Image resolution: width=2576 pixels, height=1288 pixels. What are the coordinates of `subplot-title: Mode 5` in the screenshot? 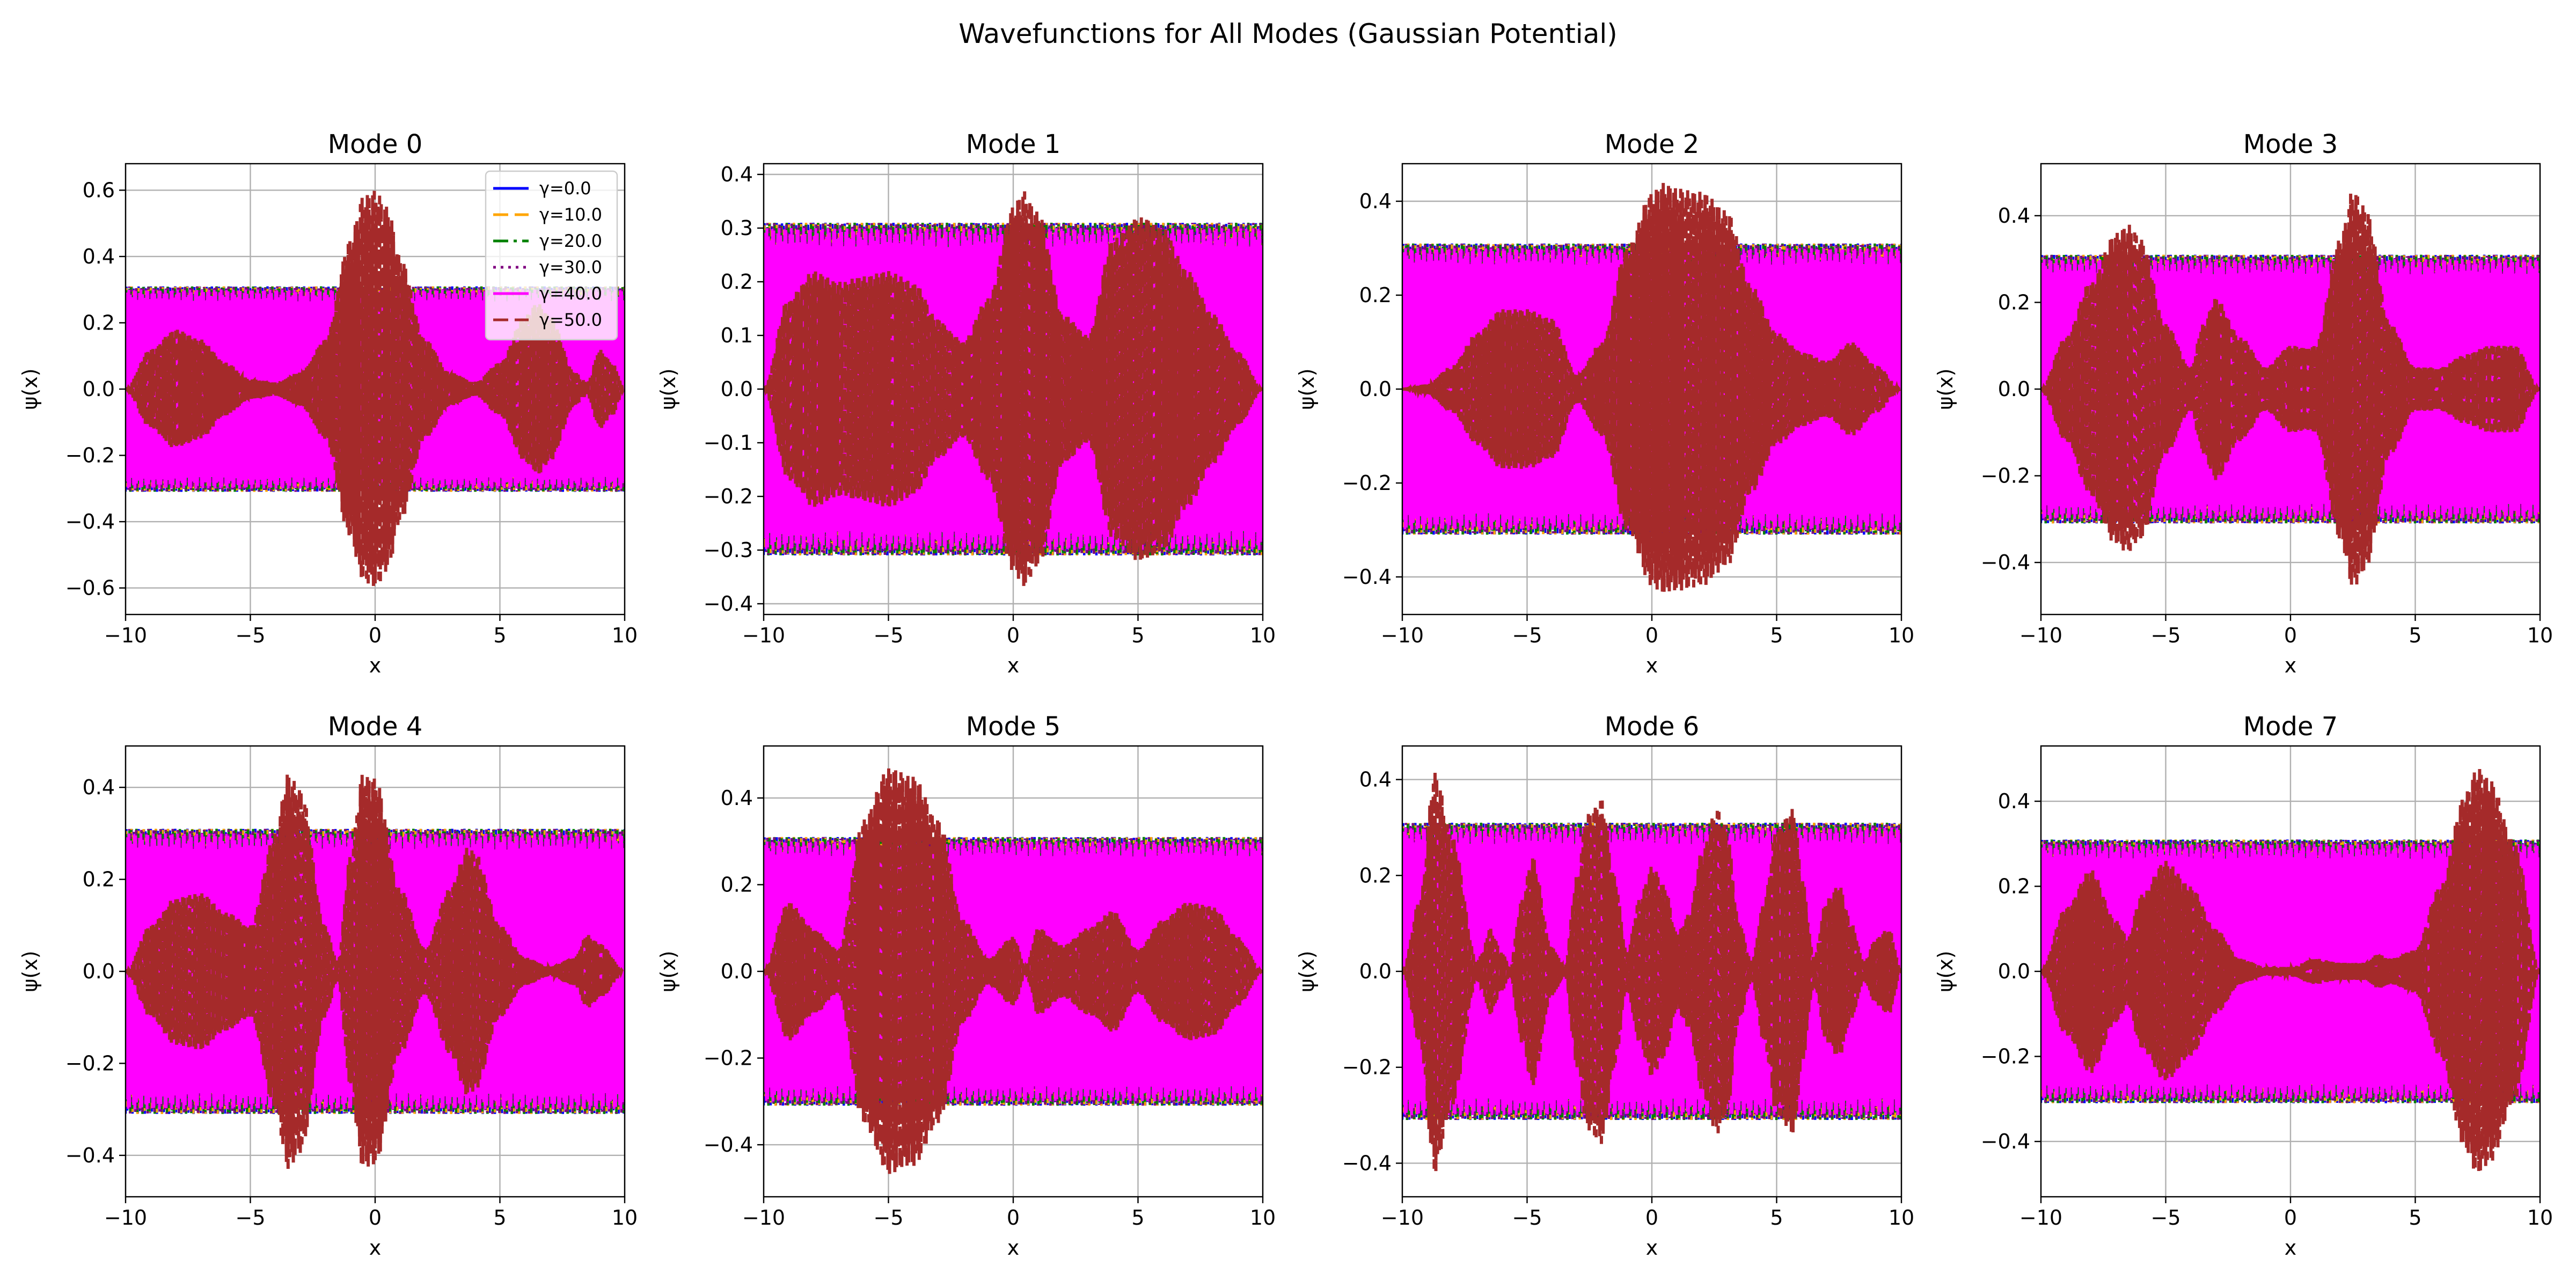 It's located at (1013, 727).